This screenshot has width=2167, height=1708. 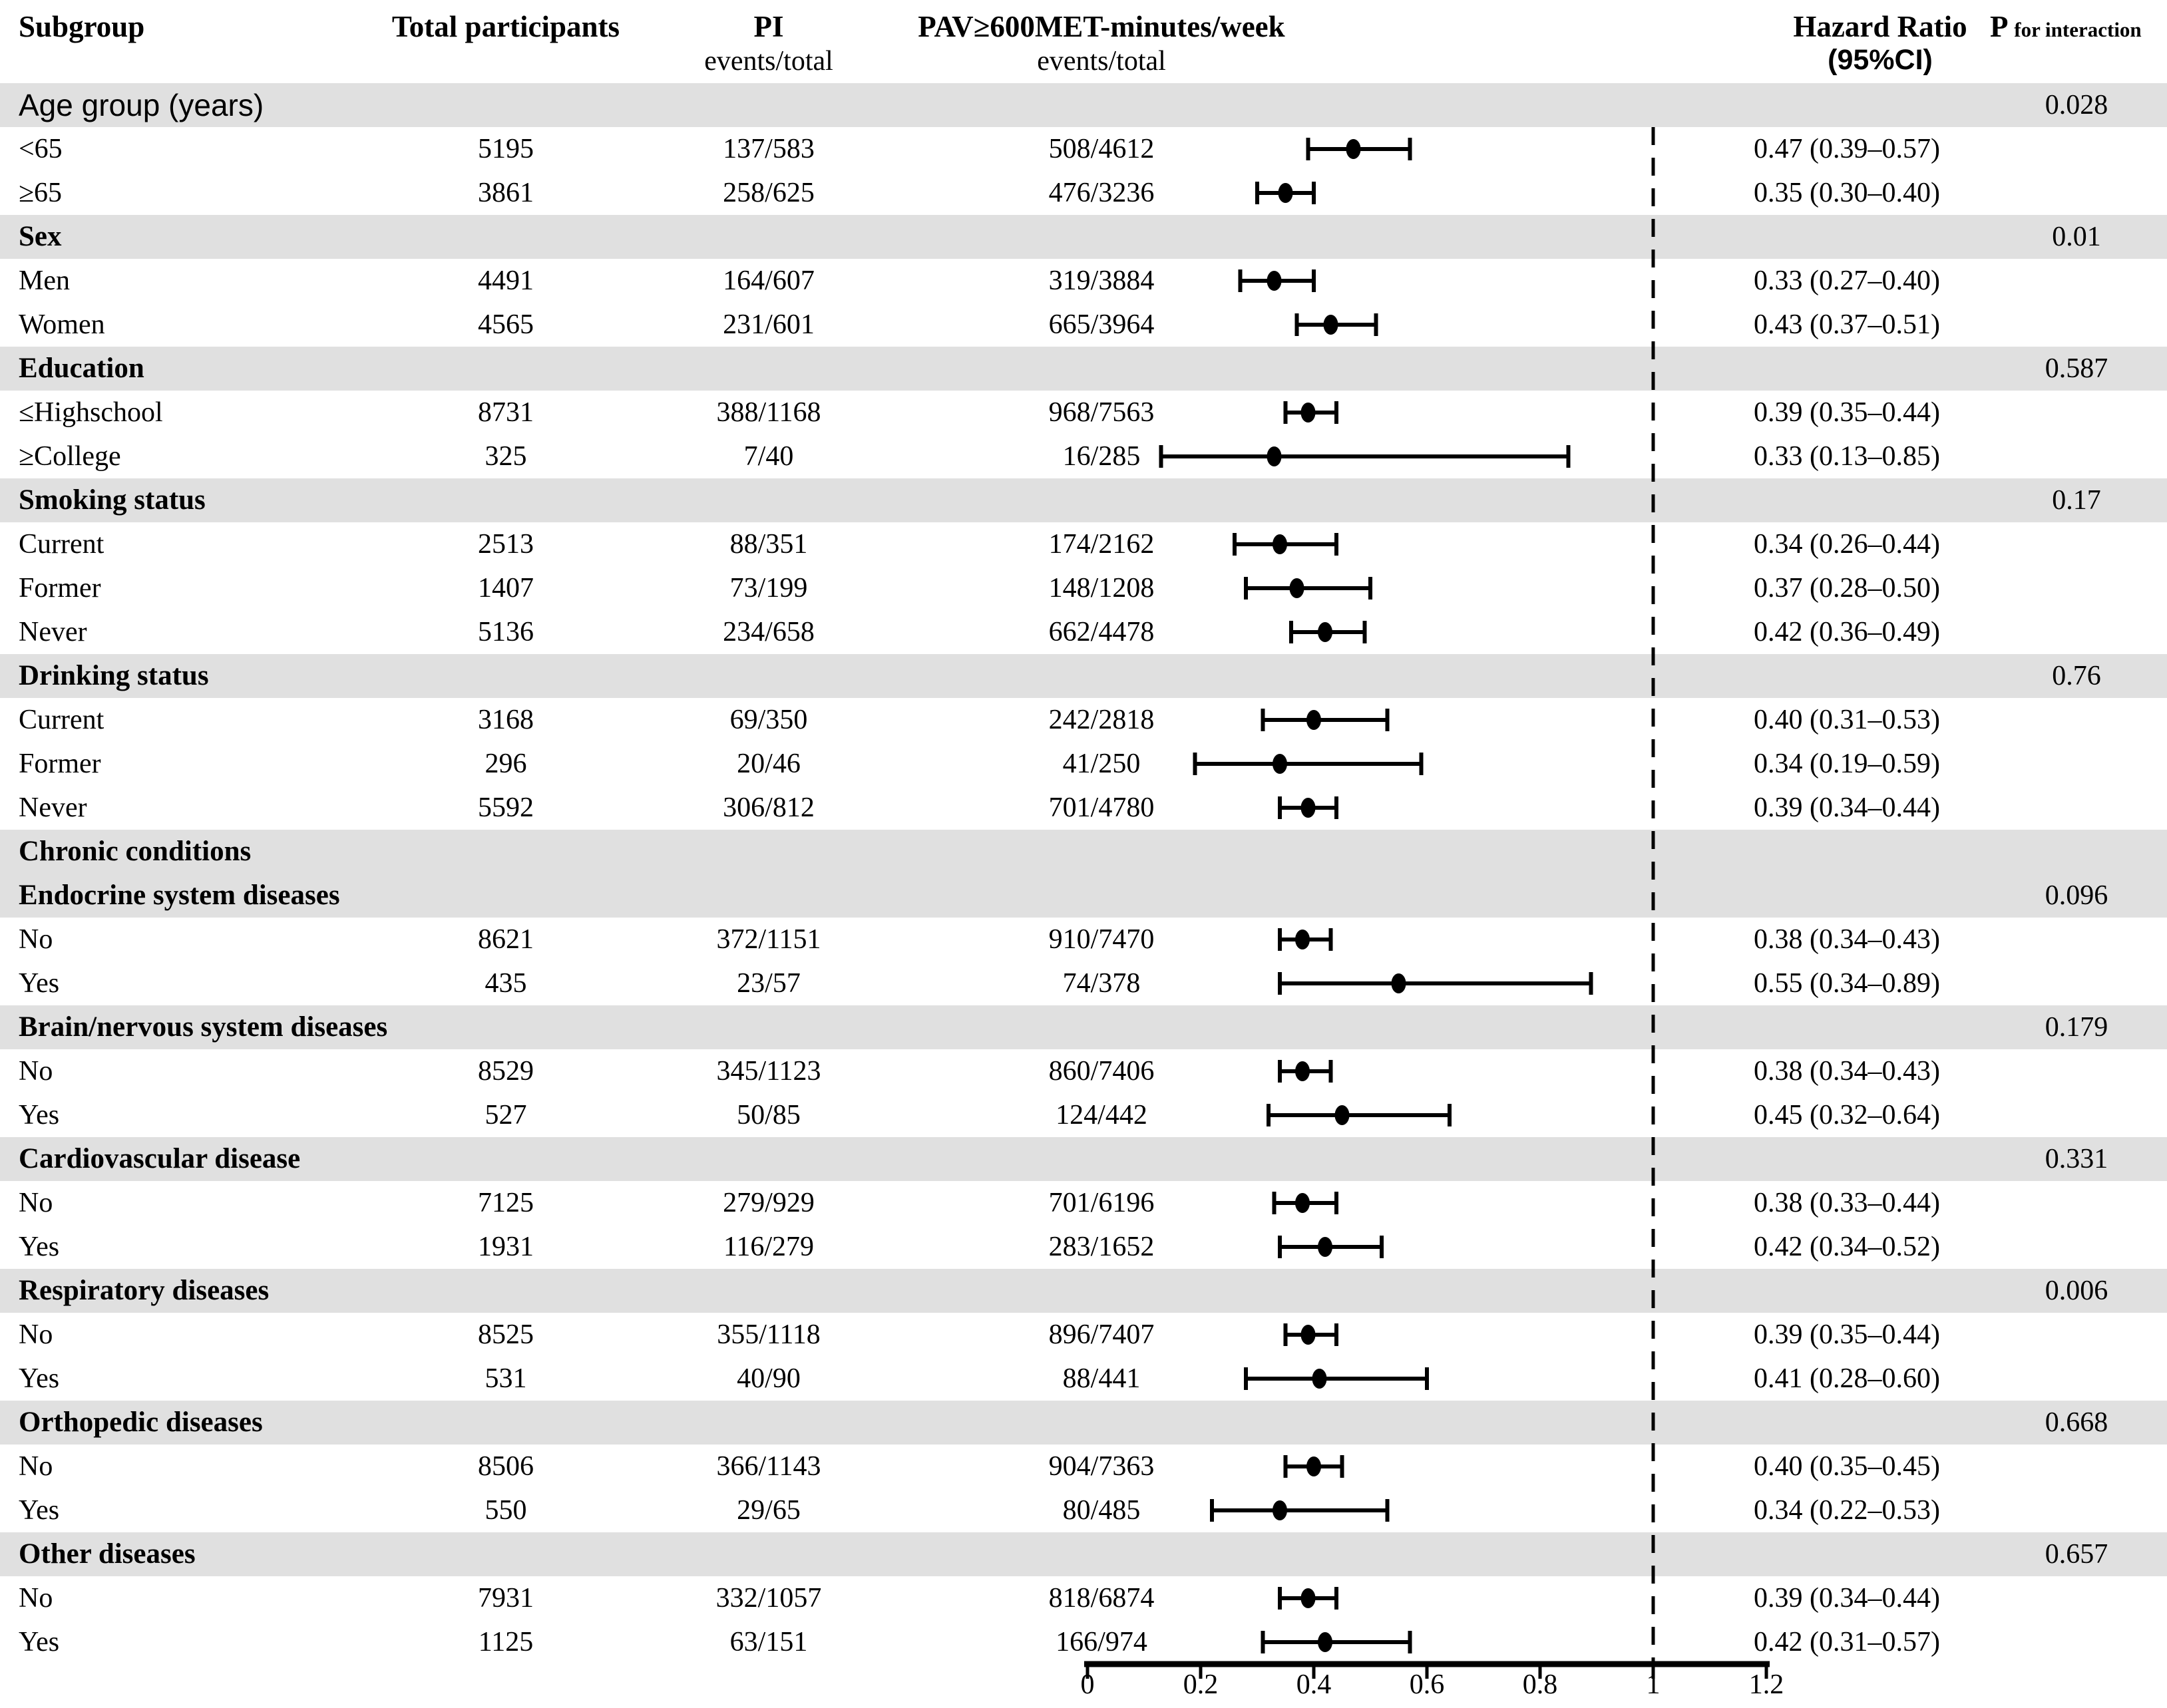 What do you see at coordinates (91, 412) in the screenshot?
I see `subgroup-label: ≤Highschool` at bounding box center [91, 412].